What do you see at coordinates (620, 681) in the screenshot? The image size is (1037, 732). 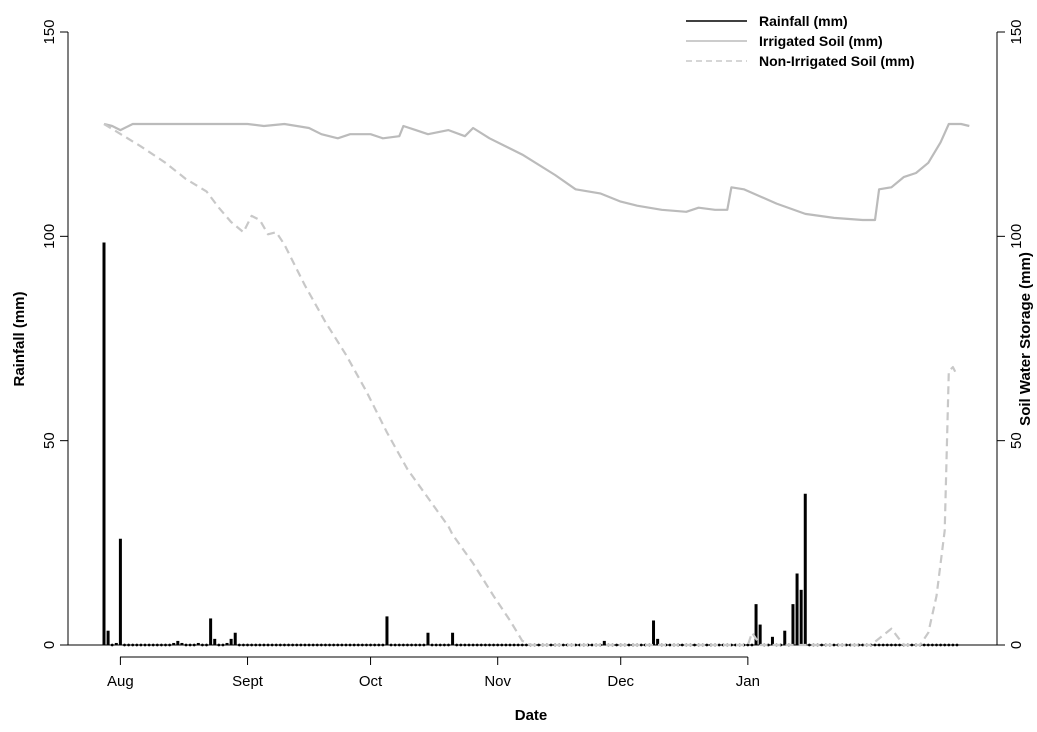 I see `x-tick-label: Dec` at bounding box center [620, 681].